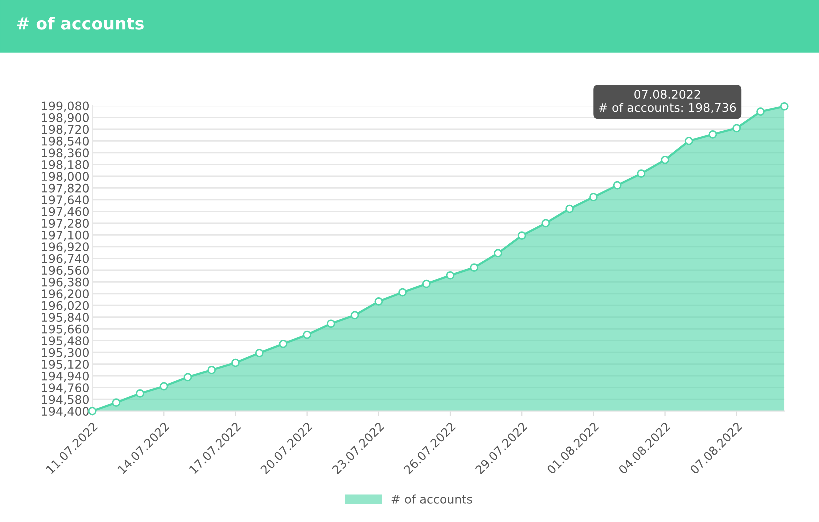 The height and width of the screenshot is (522, 819). Describe the element at coordinates (65, 259) in the screenshot. I see `y-tick-label: 196,740` at that location.